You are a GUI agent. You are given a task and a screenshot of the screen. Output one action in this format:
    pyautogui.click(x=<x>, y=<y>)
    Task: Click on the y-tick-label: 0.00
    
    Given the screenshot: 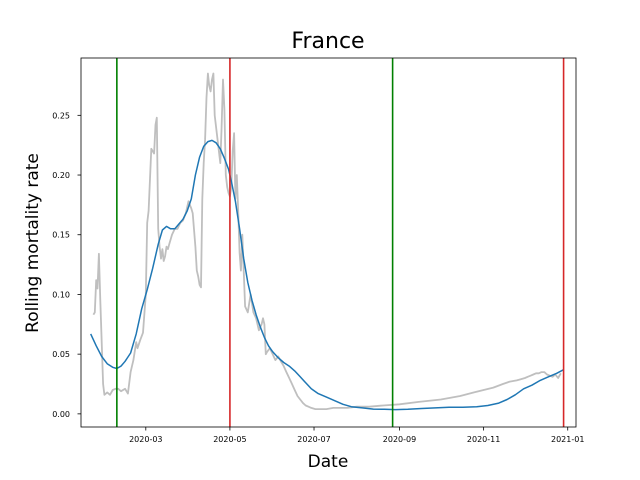 What is the action you would take?
    pyautogui.click(x=61, y=414)
    